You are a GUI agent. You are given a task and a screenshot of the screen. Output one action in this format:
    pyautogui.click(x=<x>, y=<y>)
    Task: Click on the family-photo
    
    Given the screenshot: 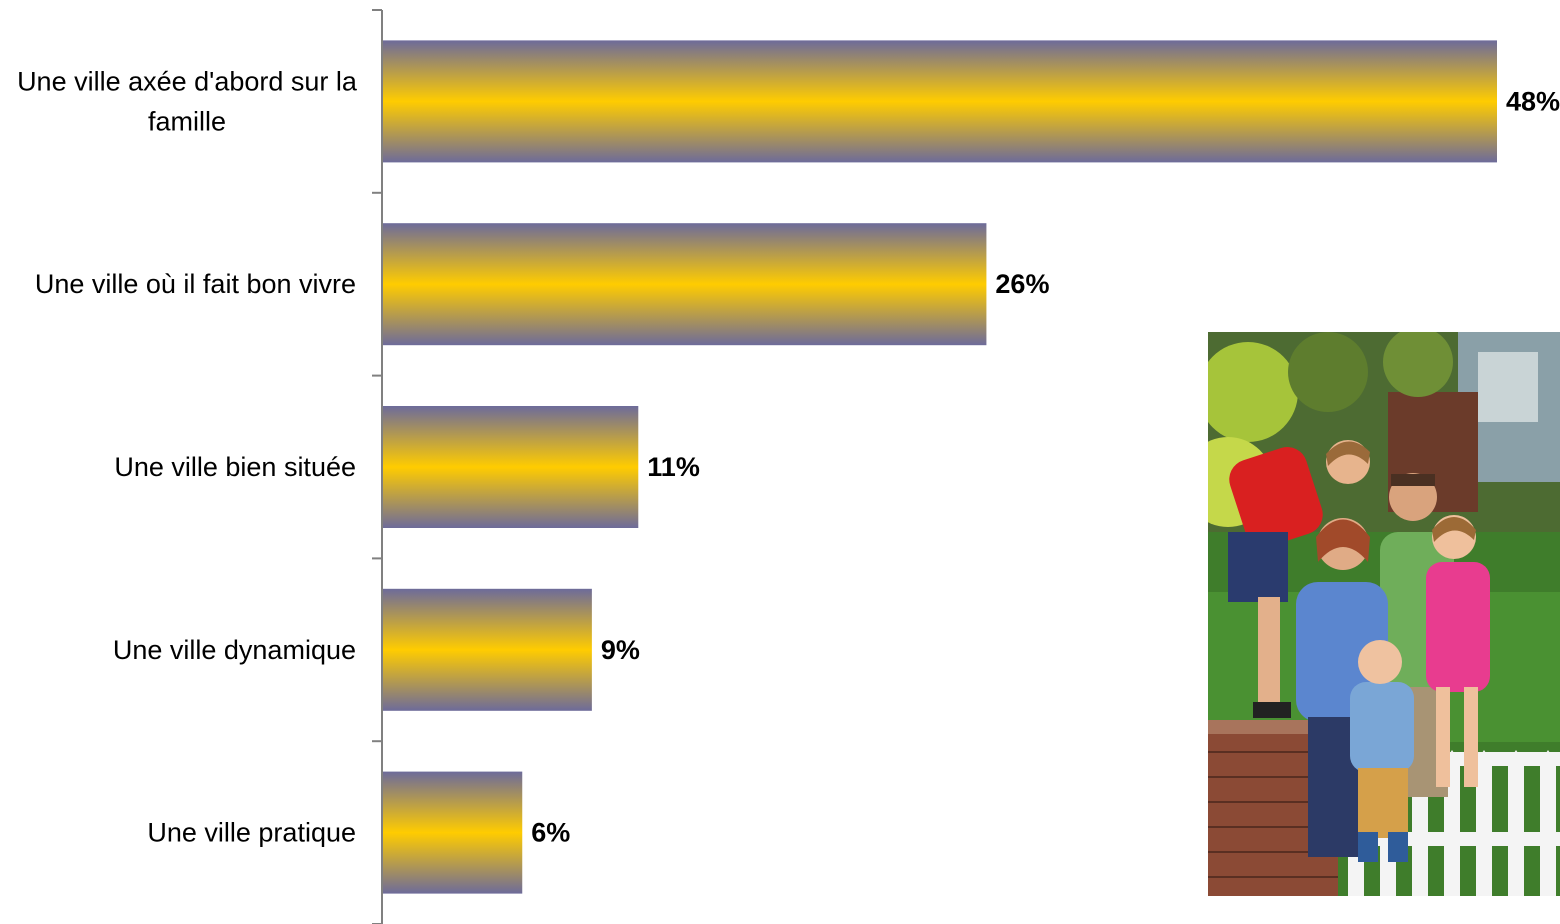 What is the action you would take?
    pyautogui.click(x=1384, y=614)
    